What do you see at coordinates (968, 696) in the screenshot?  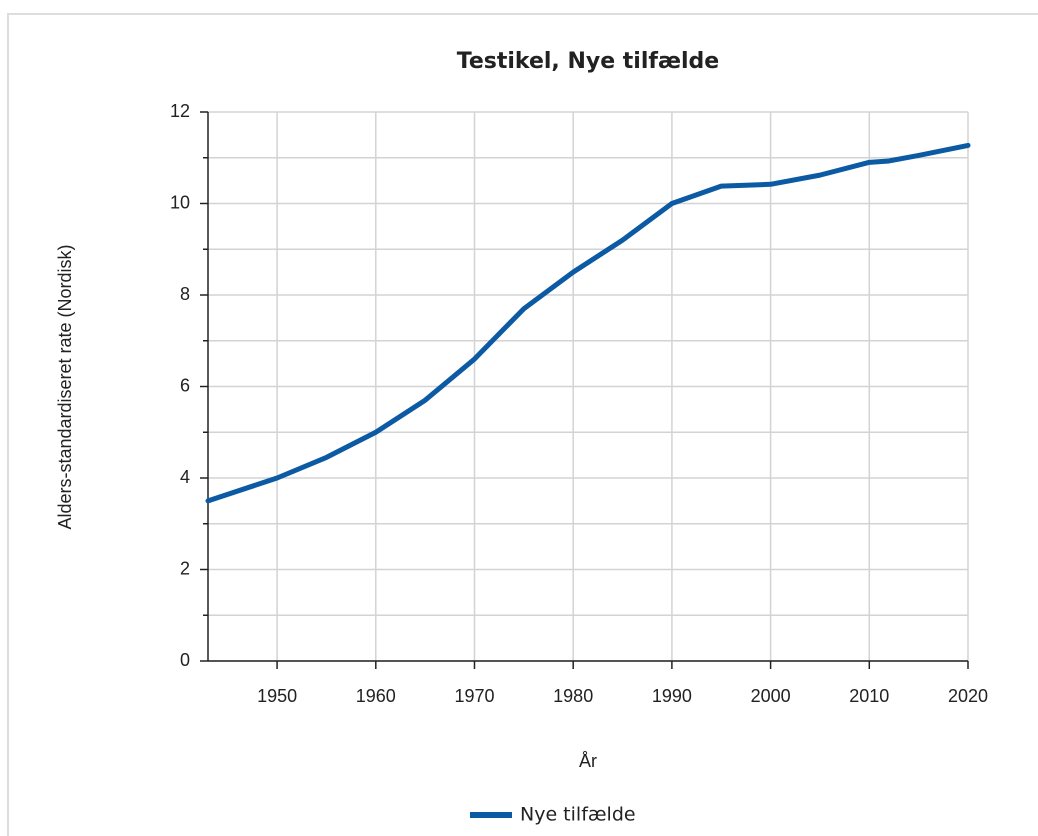 I see `x-tick-label: 2020` at bounding box center [968, 696].